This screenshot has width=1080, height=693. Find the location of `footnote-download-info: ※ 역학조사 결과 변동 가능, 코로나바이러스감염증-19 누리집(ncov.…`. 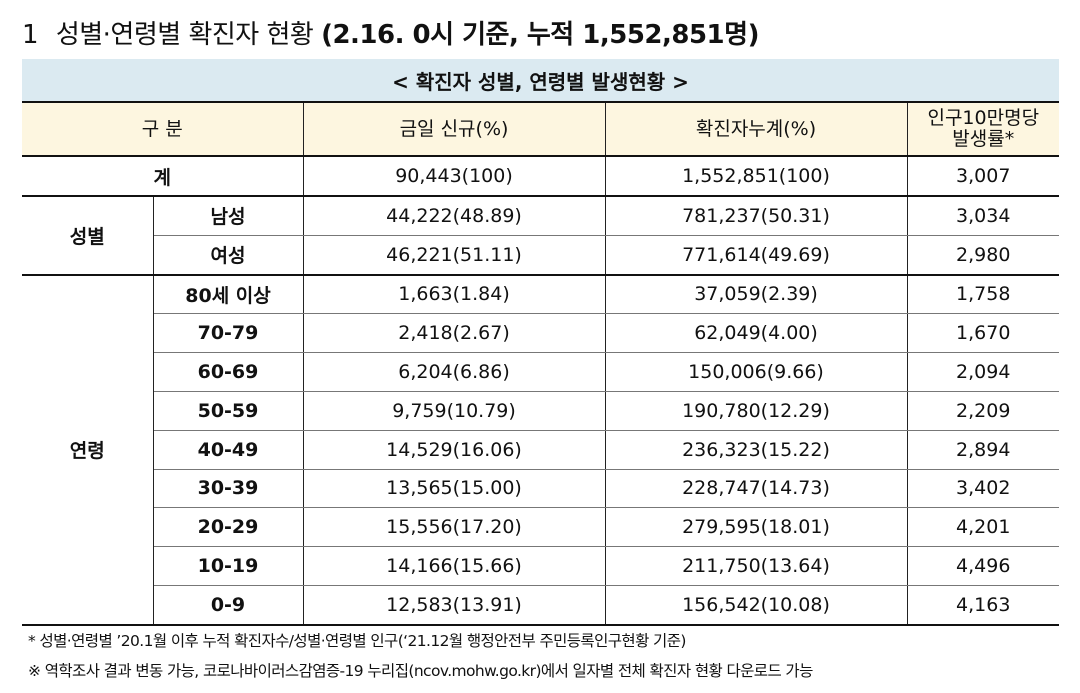

footnote-download-info: ※ 역학조사 결과 변동 가능, 코로나바이러스감염증-19 누리집(ncov.… is located at coordinates (420, 671).